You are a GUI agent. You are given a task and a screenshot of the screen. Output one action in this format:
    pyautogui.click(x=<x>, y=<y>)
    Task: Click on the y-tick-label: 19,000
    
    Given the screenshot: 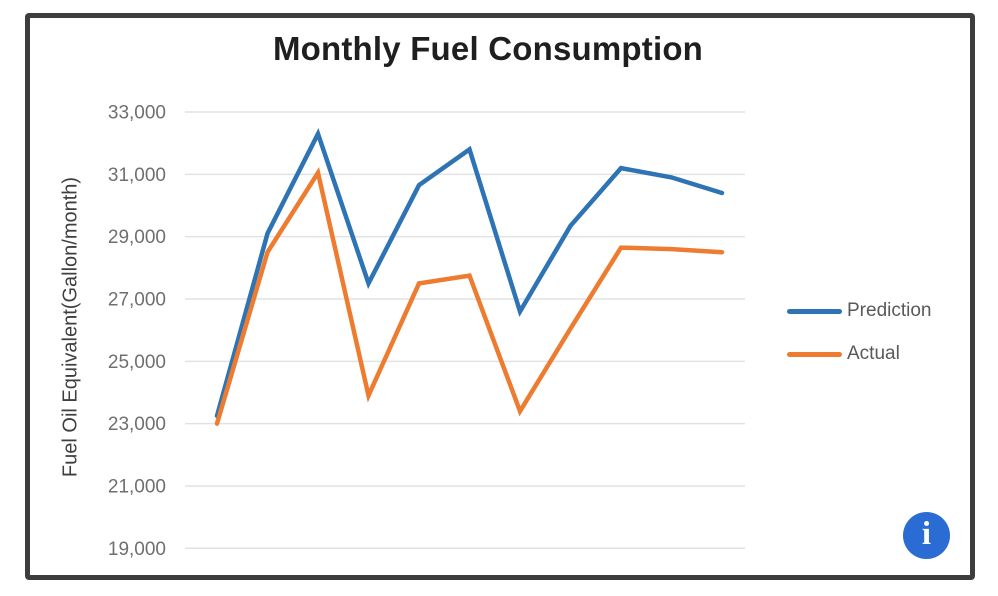 What is the action you would take?
    pyautogui.click(x=137, y=549)
    